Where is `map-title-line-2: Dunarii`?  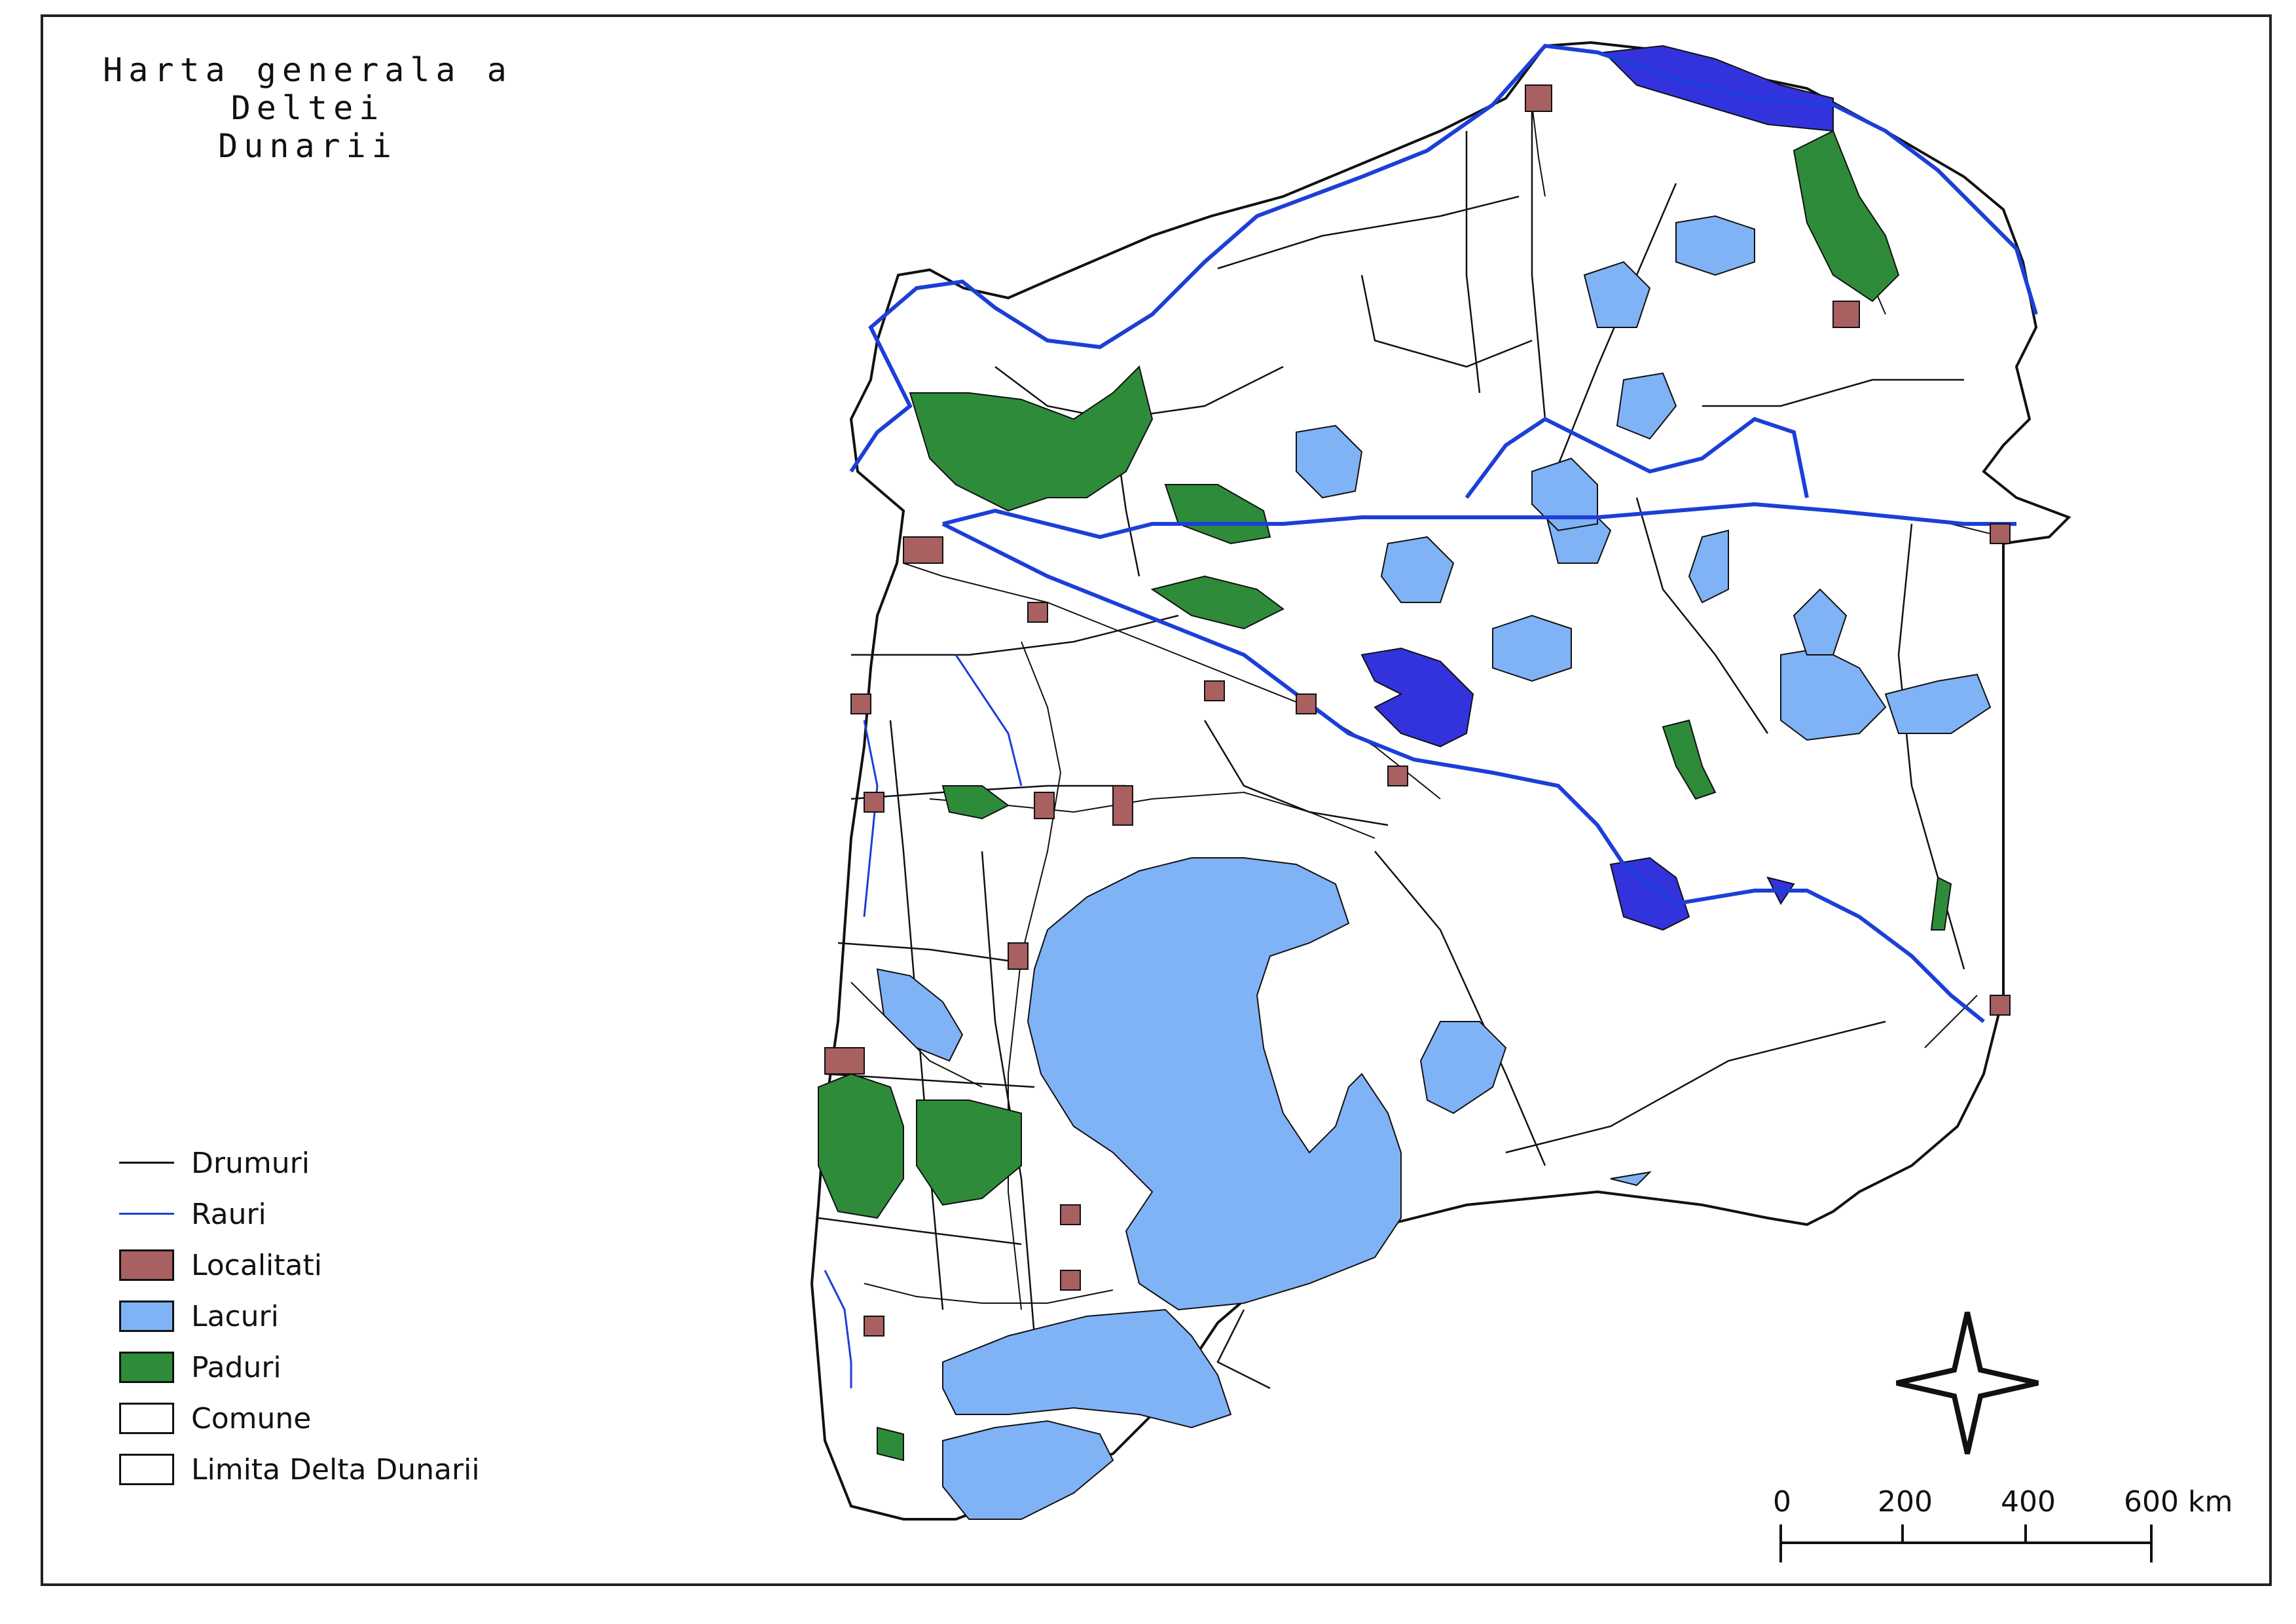
map-title-line-2: Dunarii is located at coordinates (307, 146).